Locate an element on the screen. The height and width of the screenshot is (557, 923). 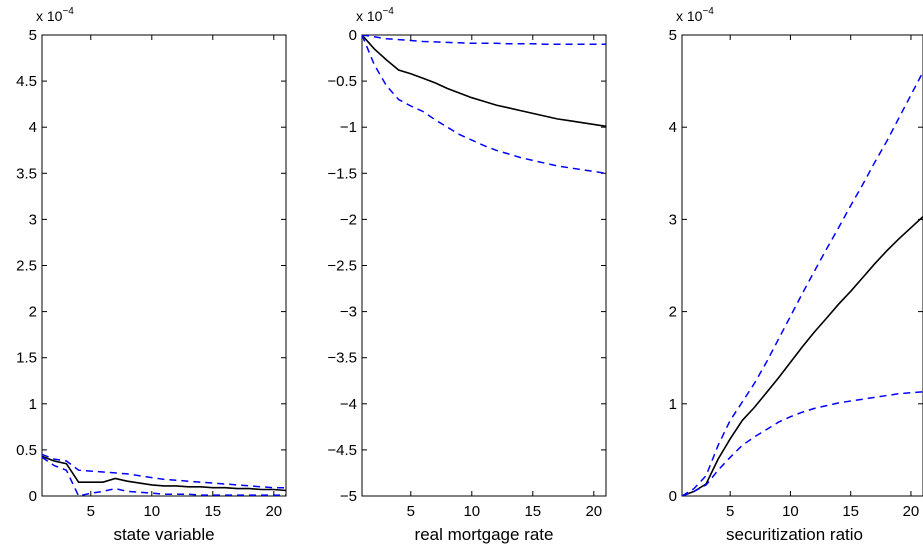
y-tick-label: −1 is located at coordinates (348, 127).